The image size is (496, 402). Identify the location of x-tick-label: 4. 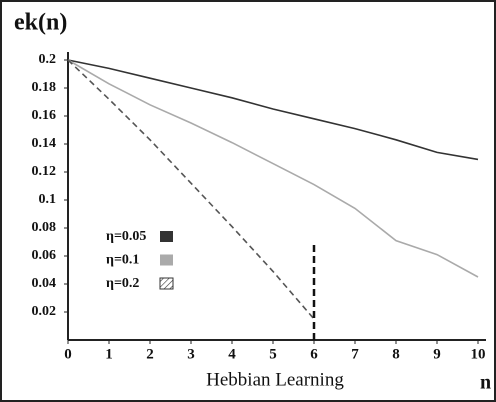
(232, 354).